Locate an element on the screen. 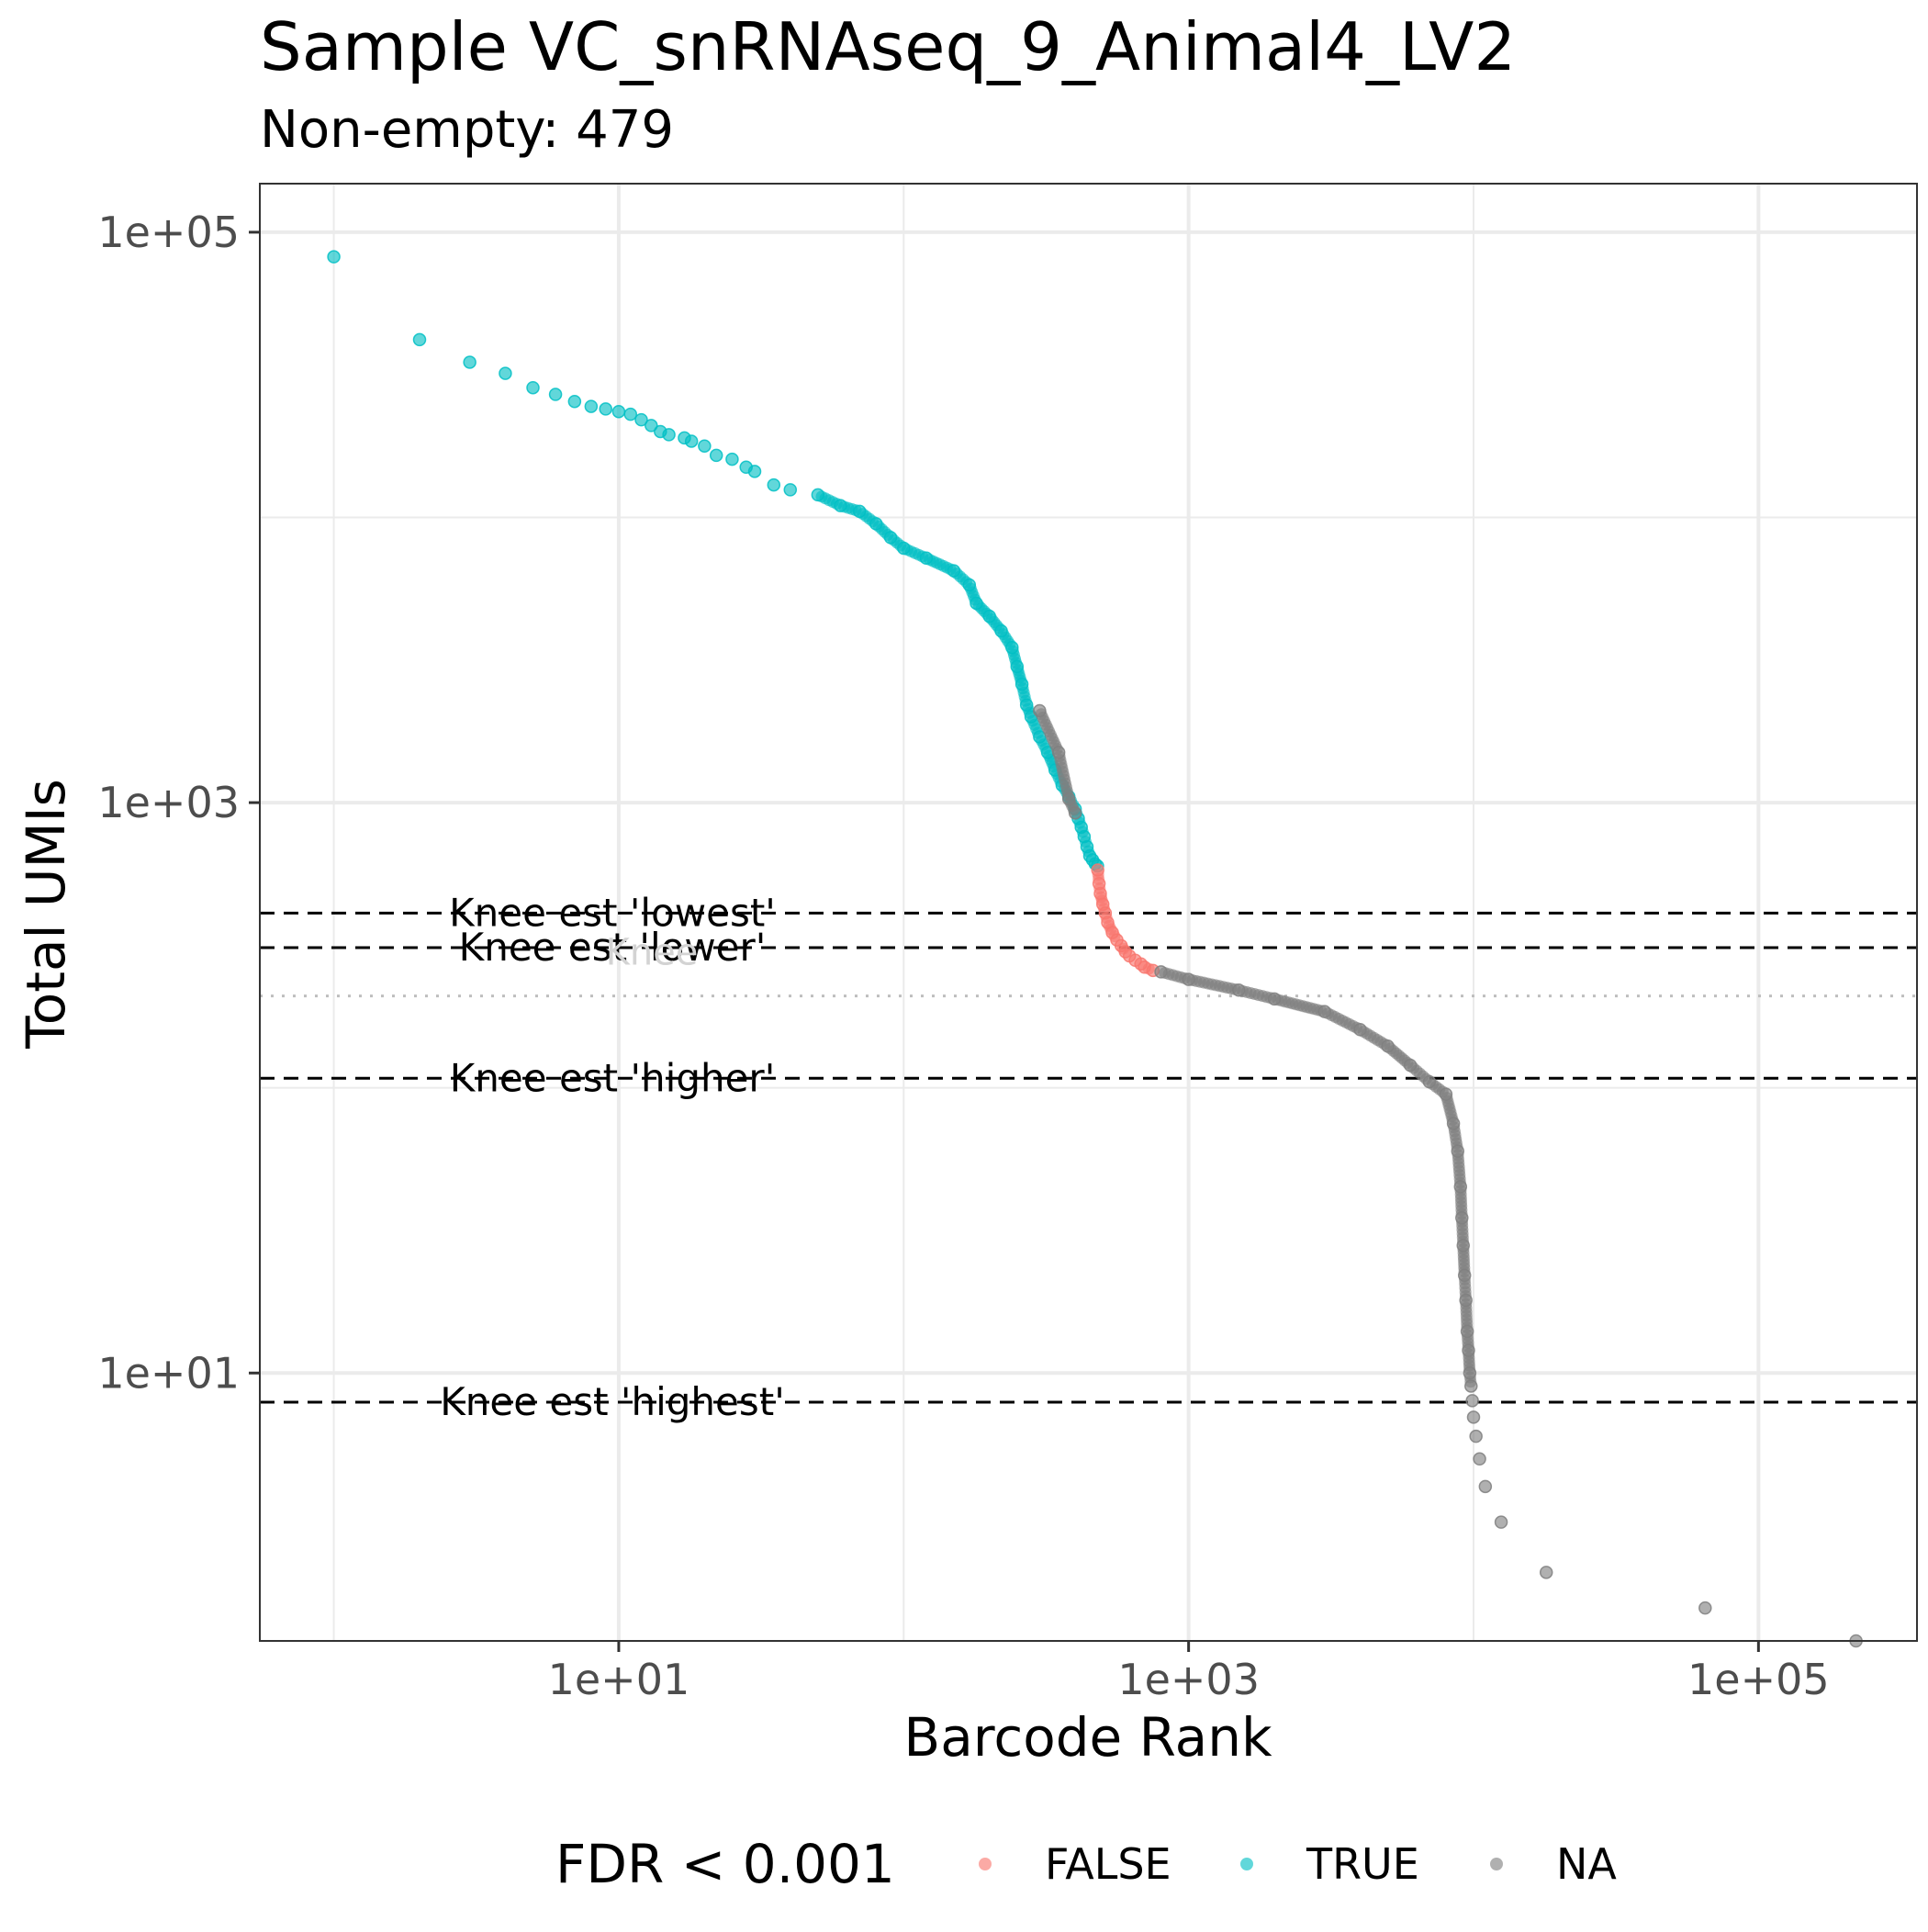 This screenshot has height=1932, width=1928. y-tick-label: 1e+01 is located at coordinates (168, 1373).